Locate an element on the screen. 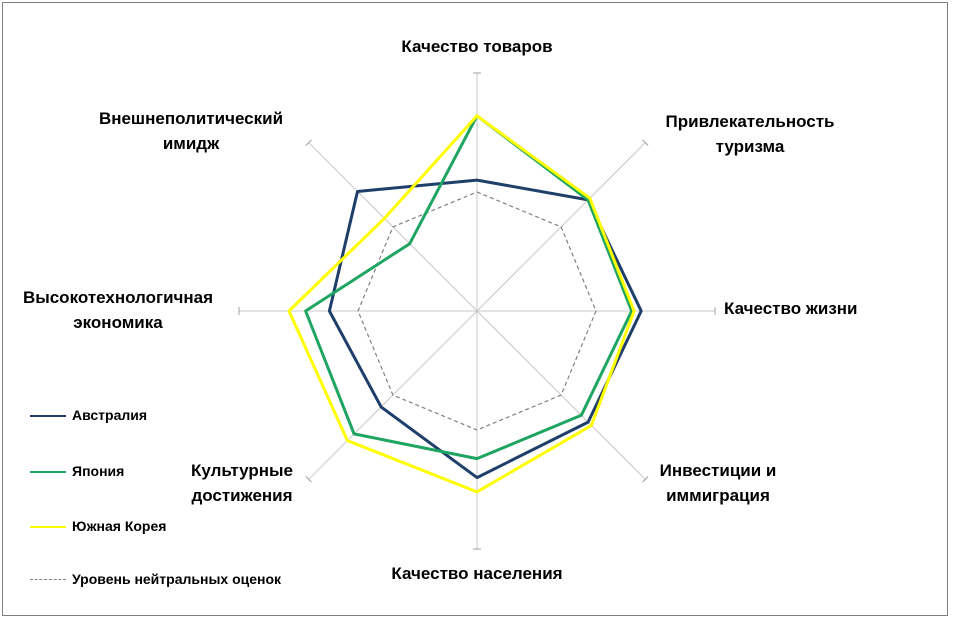 This screenshot has width=953, height=620. legend-item-australia: Австралия is located at coordinates (88, 415).